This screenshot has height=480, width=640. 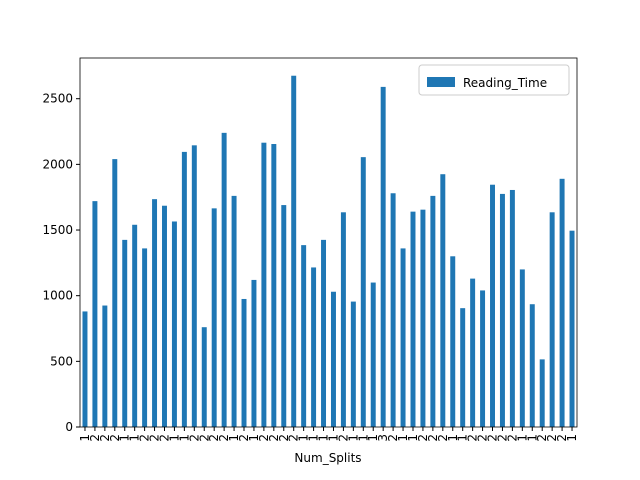 What do you see at coordinates (57, 296) in the screenshot?
I see `y-tick-label: 1000` at bounding box center [57, 296].